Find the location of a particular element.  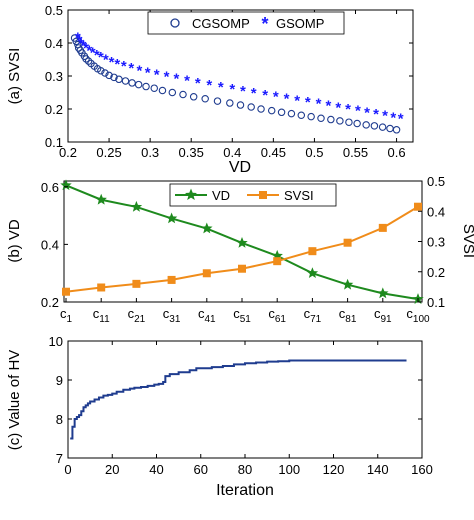

panel-a-xtick-label-0: 0.2 is located at coordinates (68, 152).